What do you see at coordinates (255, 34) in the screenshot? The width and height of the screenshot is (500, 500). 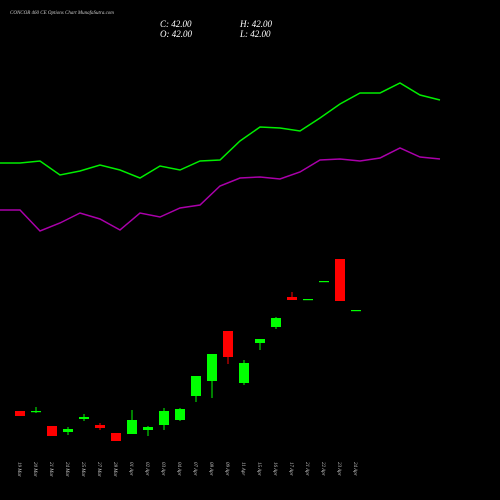 I see `low-label: L: 42.00` at bounding box center [255, 34].